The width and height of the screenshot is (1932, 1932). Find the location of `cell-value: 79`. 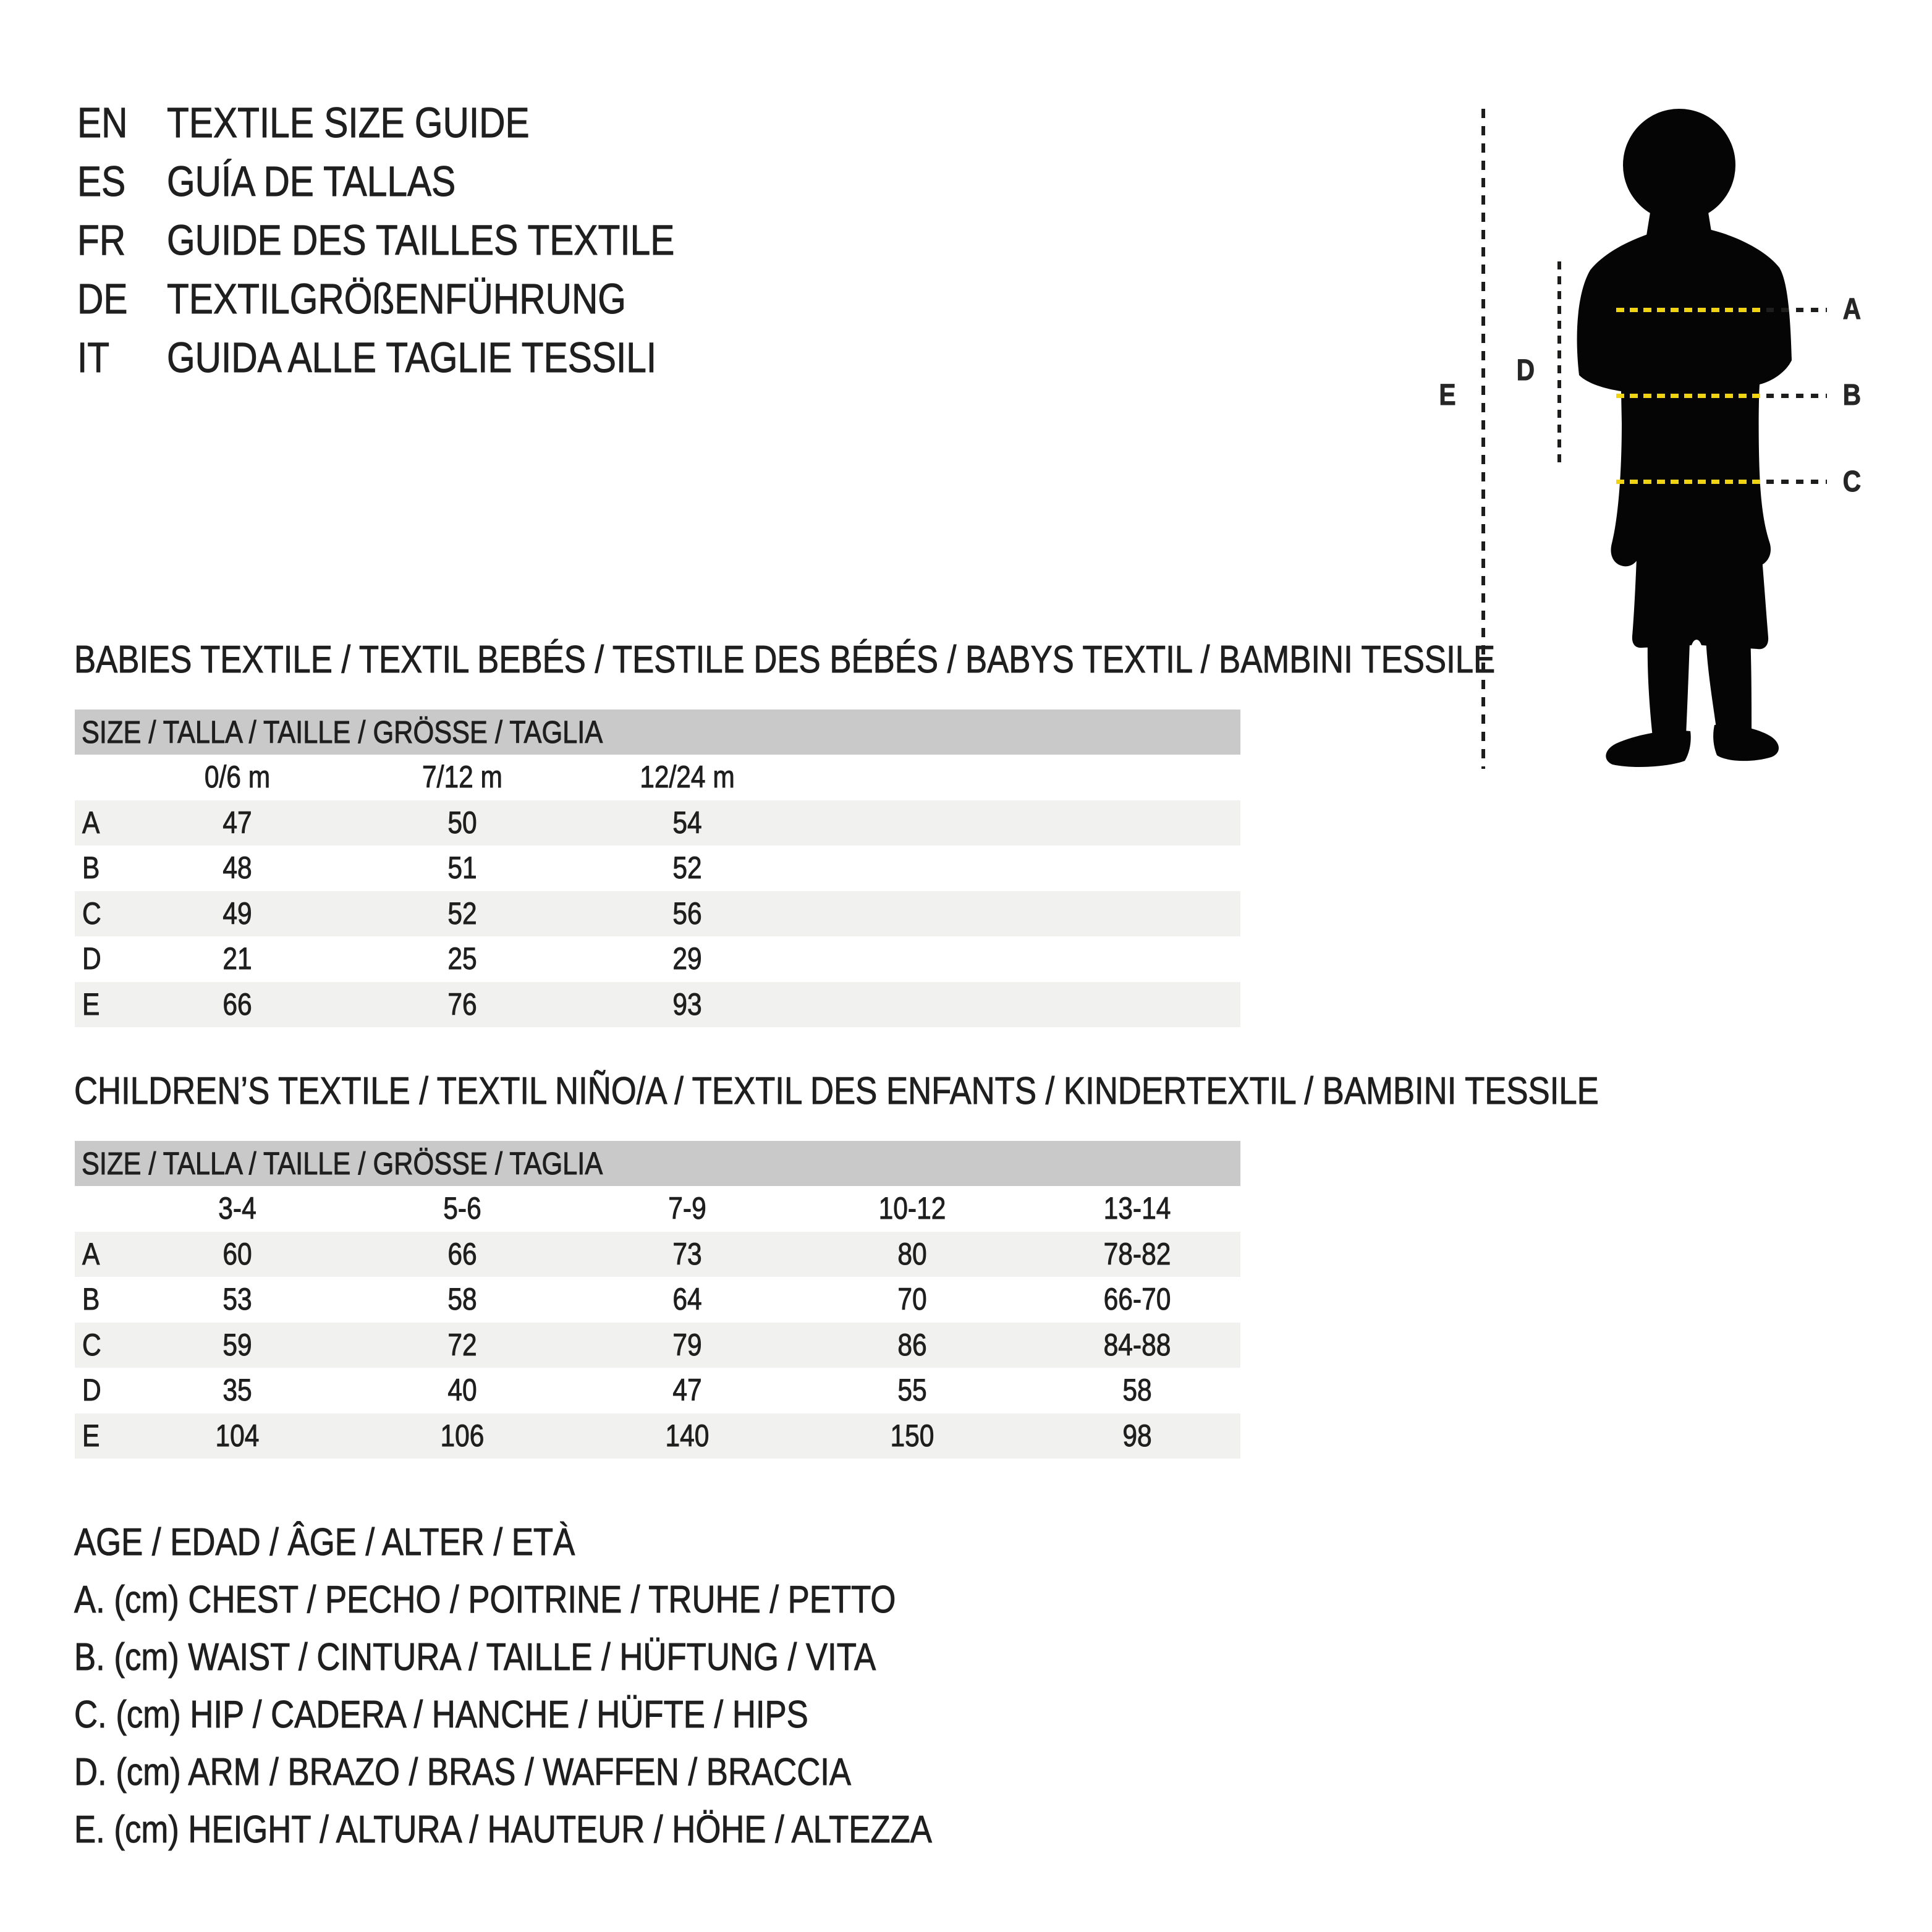

cell-value: 79 is located at coordinates (687, 1345).